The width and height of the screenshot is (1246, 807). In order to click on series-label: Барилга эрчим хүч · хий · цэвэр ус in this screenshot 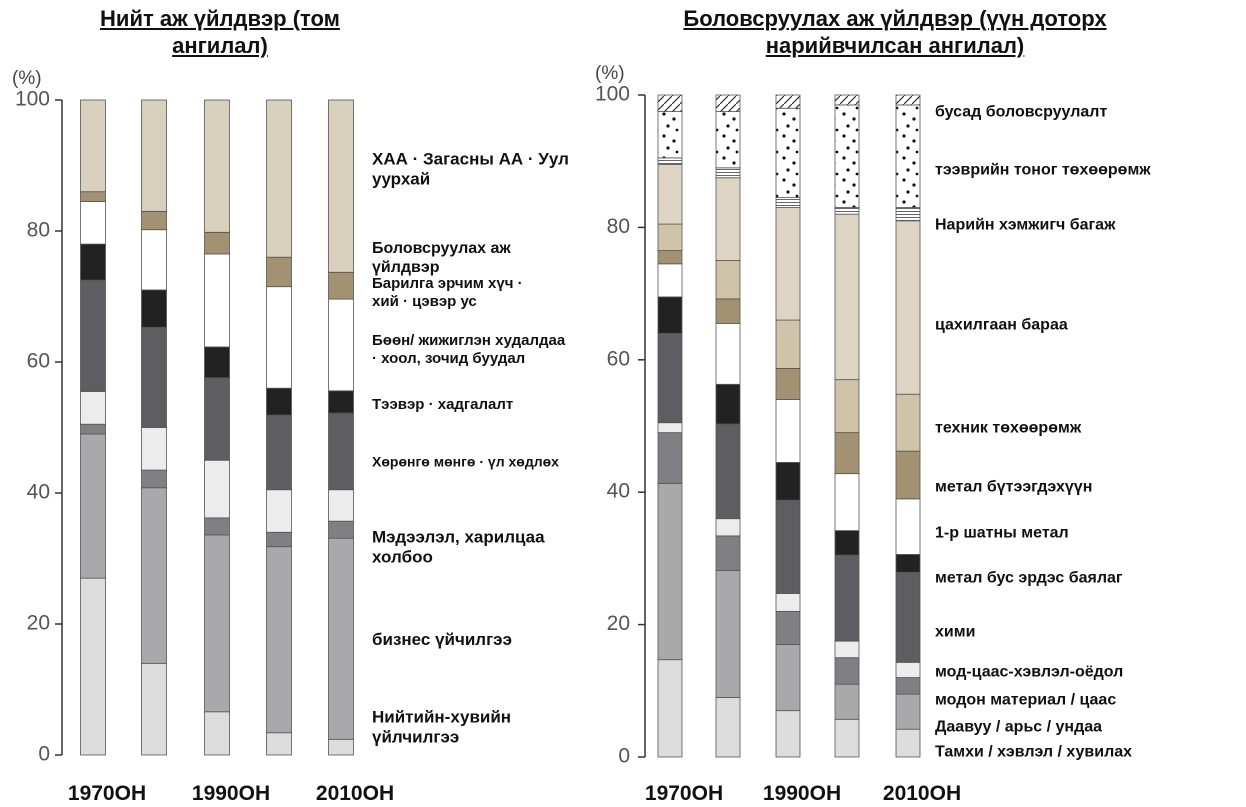, I will do `click(447, 292)`.